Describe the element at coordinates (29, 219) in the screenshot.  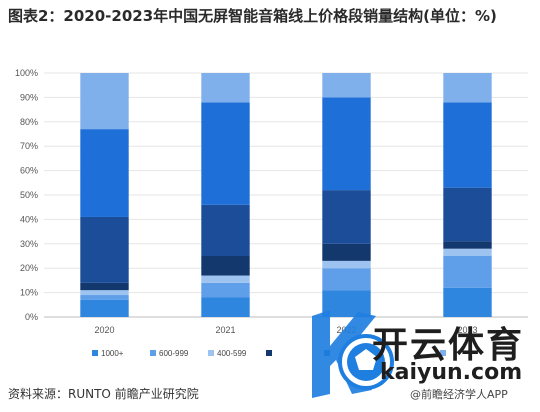
I see `y-tick-label: 40%` at that location.